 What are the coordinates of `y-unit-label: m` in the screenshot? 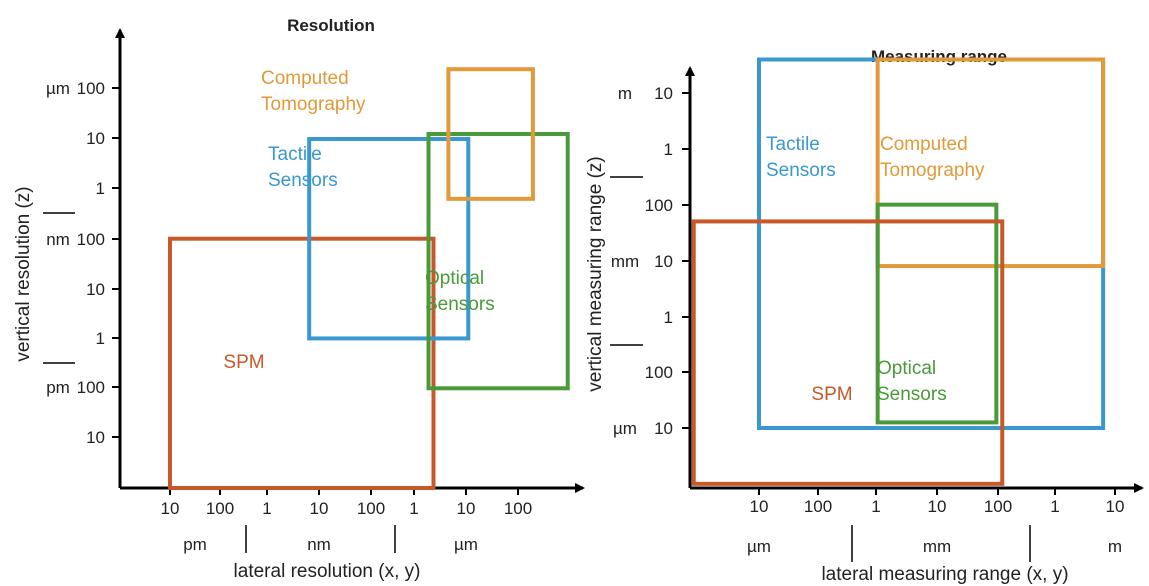 It's located at (625, 93).